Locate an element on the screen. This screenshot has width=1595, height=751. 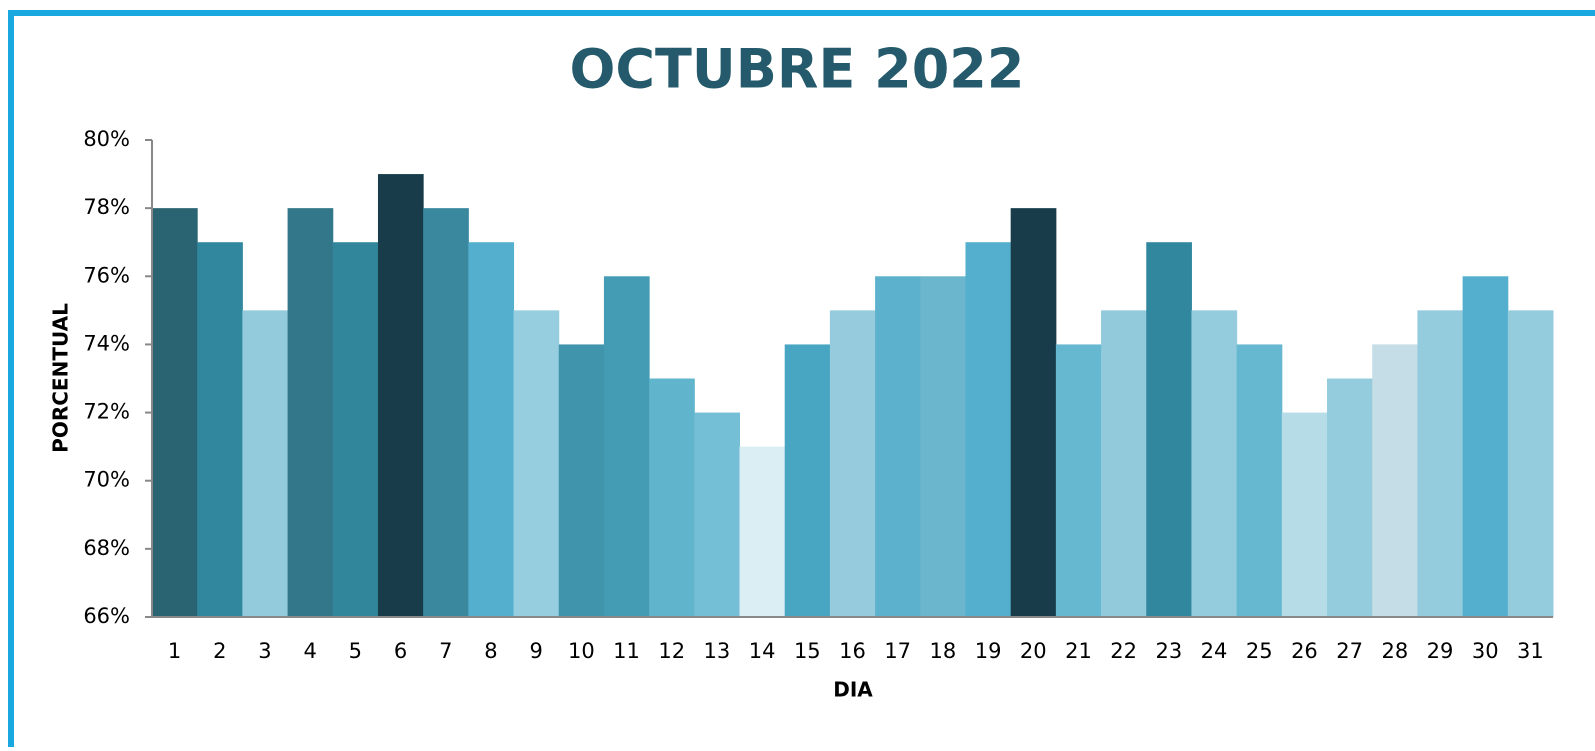
x-tick-label: 9 is located at coordinates (535, 651).